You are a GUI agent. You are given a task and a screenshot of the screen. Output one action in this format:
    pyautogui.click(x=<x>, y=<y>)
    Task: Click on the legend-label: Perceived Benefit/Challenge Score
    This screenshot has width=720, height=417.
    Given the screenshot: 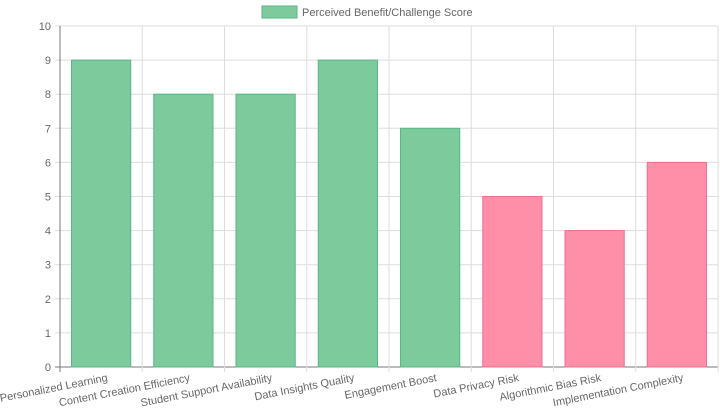 What is the action you would take?
    pyautogui.click(x=387, y=13)
    